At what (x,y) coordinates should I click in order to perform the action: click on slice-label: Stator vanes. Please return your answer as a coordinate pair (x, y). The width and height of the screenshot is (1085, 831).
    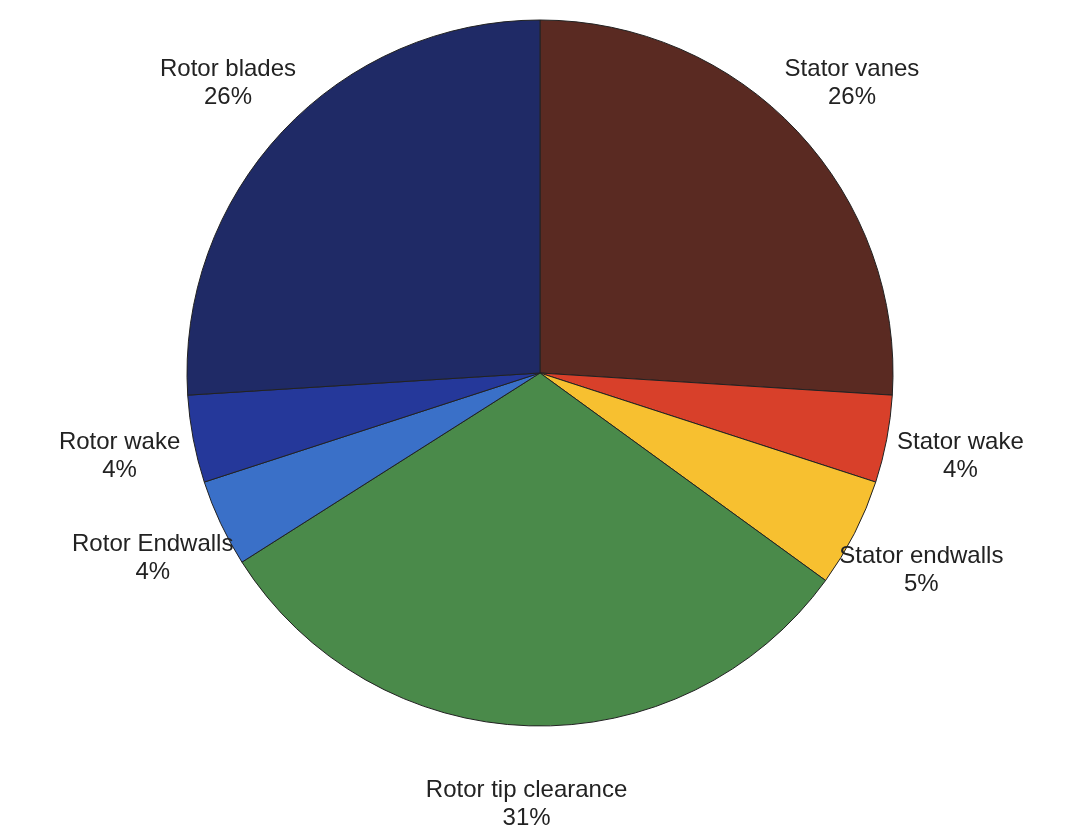
    Looking at the image, I should click on (852, 68).